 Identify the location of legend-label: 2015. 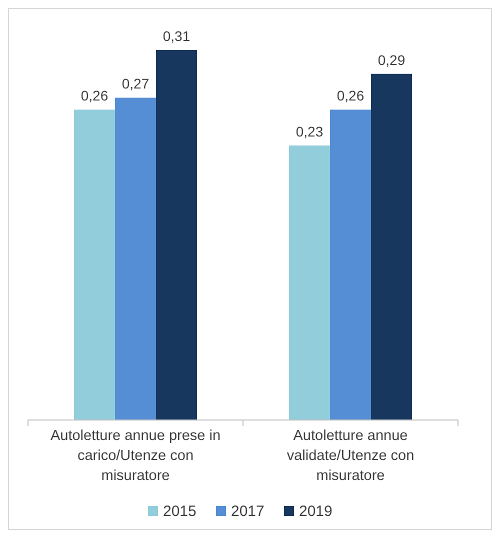
(179, 511).